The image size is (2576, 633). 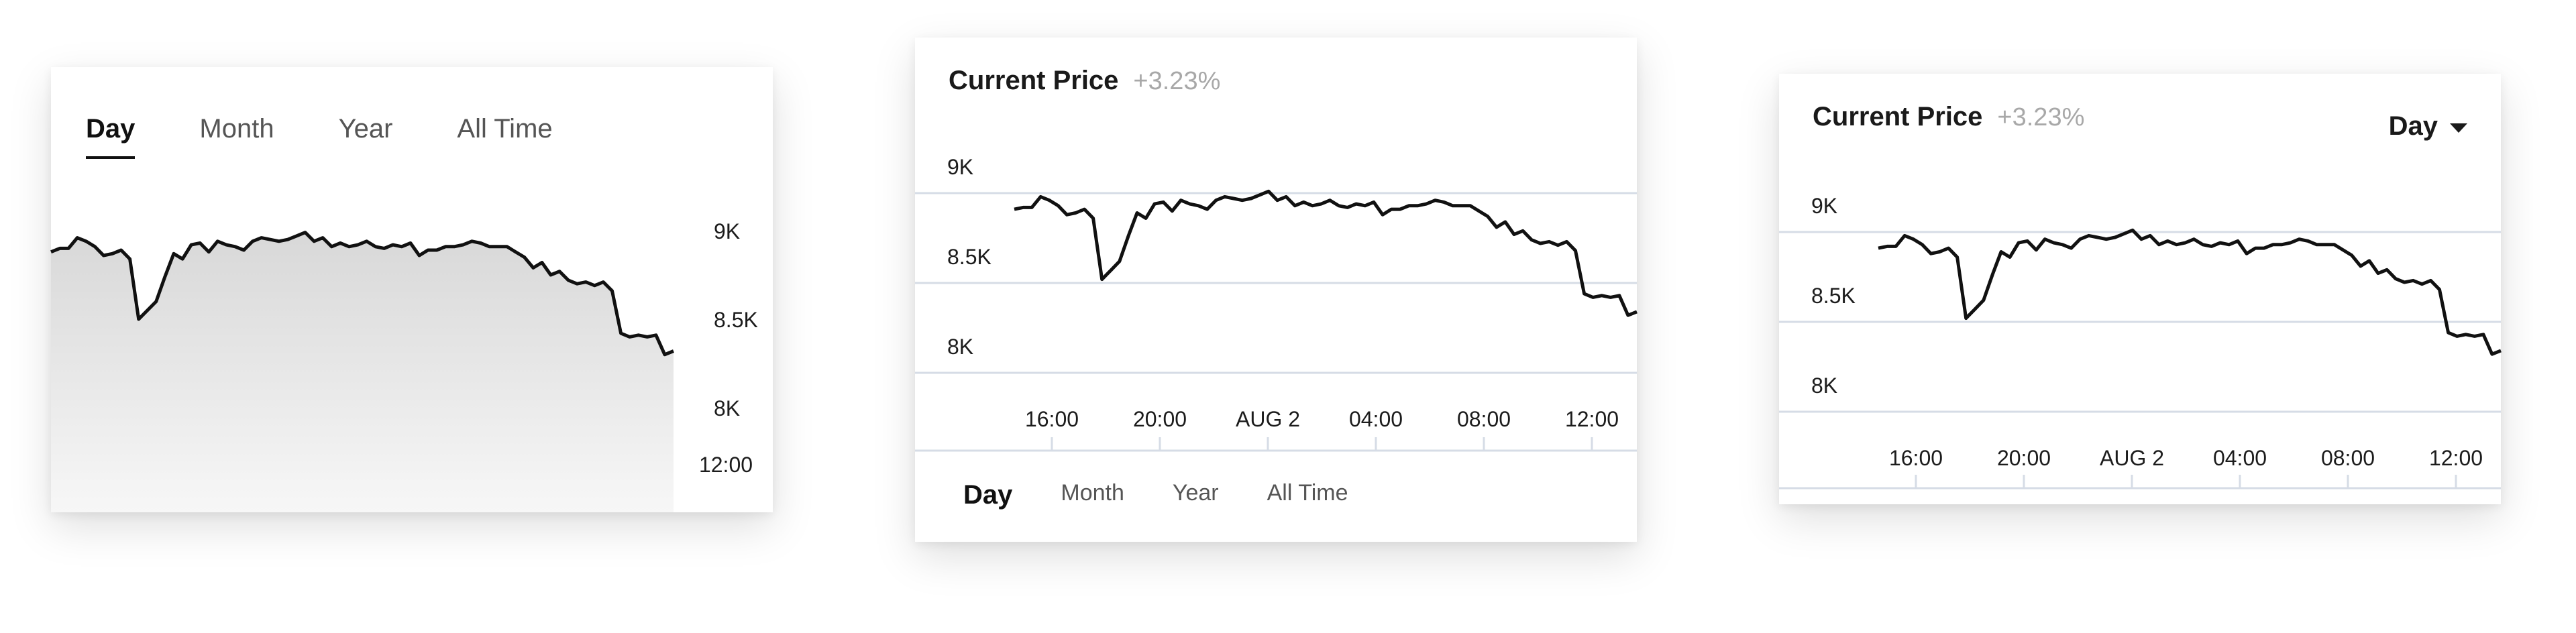 I want to click on time-range-dropdown: Day, so click(x=2428, y=126).